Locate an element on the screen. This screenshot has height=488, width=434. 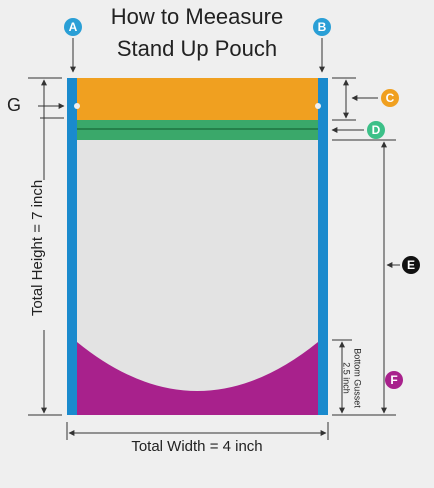
title-line: Stand Up Pouch is located at coordinates (197, 48).